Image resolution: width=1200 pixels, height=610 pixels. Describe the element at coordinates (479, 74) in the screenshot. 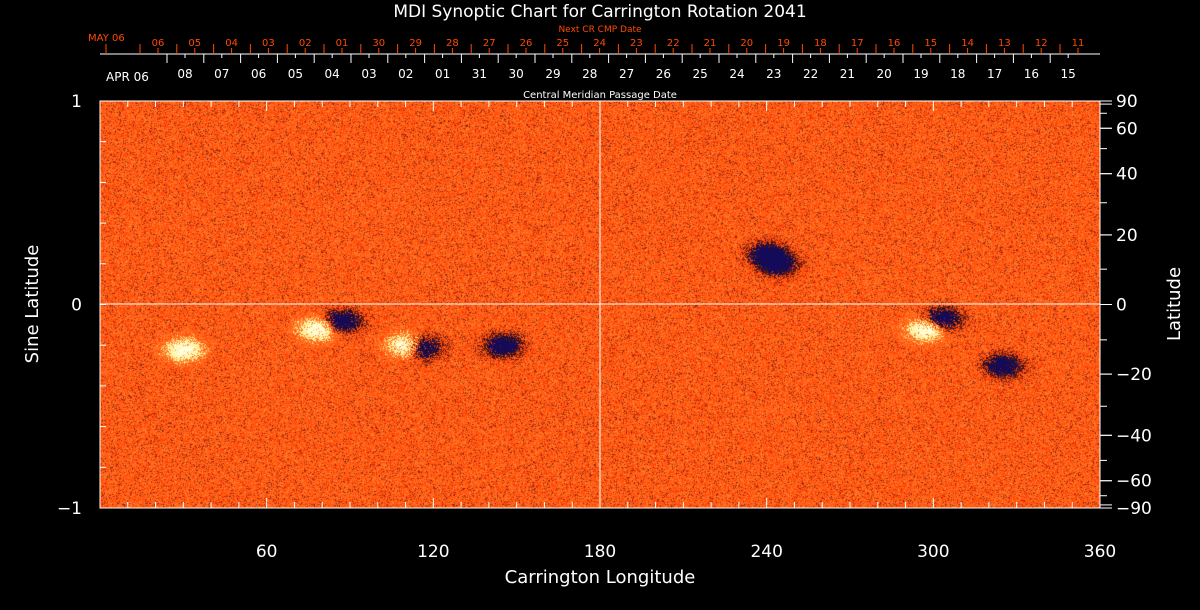

I see `cmp-tick-label: 31` at that location.